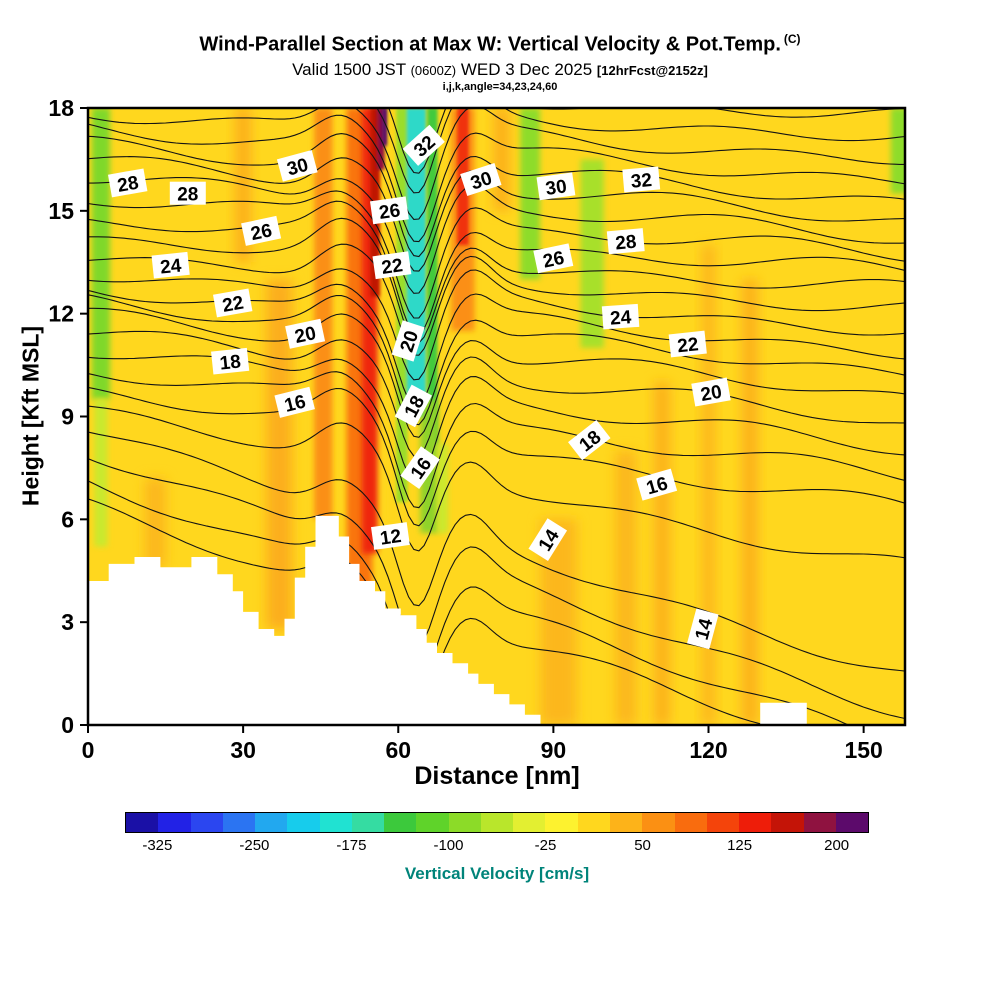 The height and width of the screenshot is (1000, 1000). What do you see at coordinates (61, 314) in the screenshot?
I see `y-tick-label: 12` at bounding box center [61, 314].